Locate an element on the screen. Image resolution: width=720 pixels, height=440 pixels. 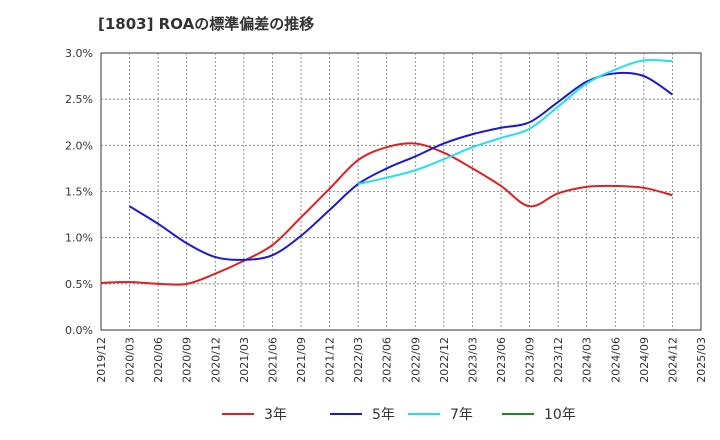
x-tick-label: 2021/06 is located at coordinates (272, 360).